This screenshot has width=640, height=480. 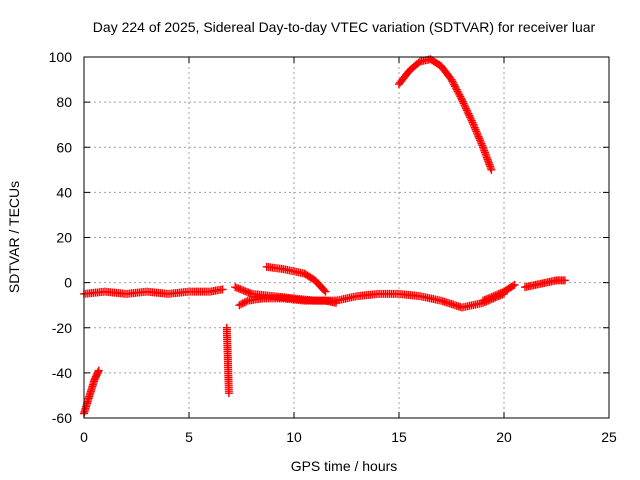 I want to click on y-tick-label: 20, so click(x=64, y=238).